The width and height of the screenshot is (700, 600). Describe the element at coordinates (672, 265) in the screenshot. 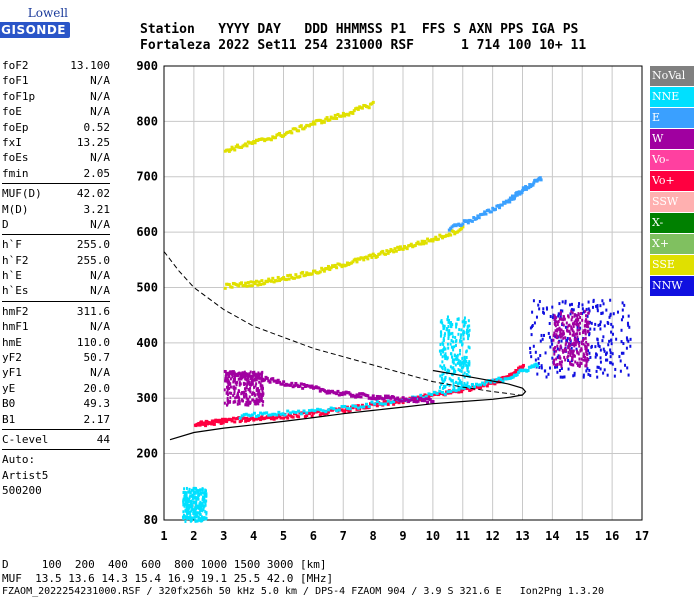

I see `legend-item-sse: SSE` at that location.